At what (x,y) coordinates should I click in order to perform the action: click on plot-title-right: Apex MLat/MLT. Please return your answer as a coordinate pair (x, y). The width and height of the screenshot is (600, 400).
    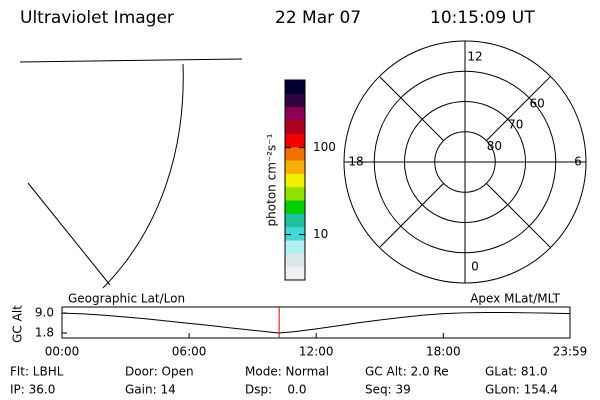
    Looking at the image, I should click on (515, 299).